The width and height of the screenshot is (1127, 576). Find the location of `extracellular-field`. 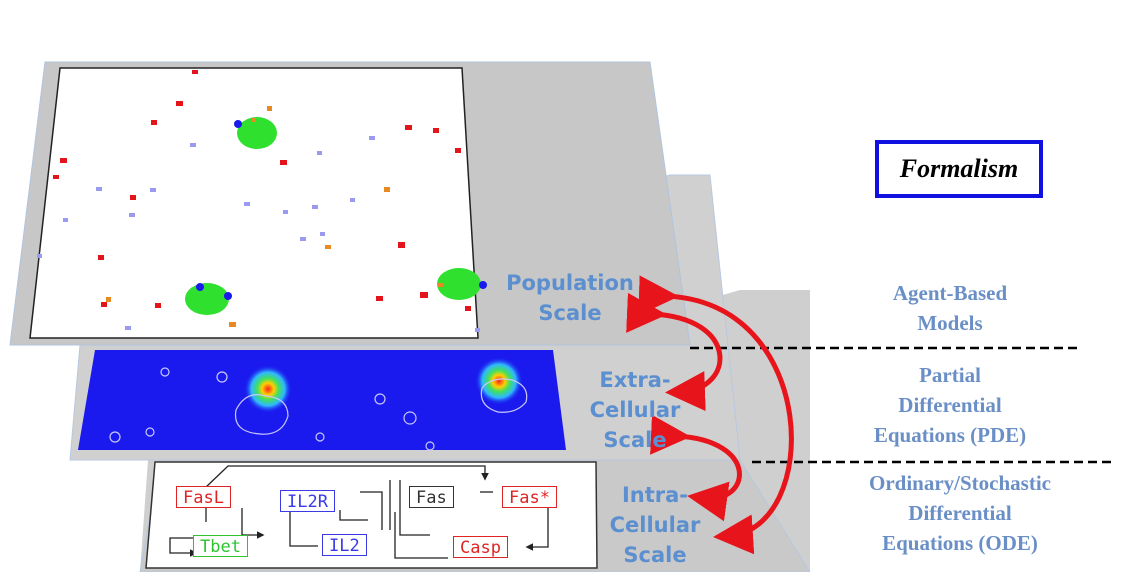

extracellular-field is located at coordinates (322, 400).